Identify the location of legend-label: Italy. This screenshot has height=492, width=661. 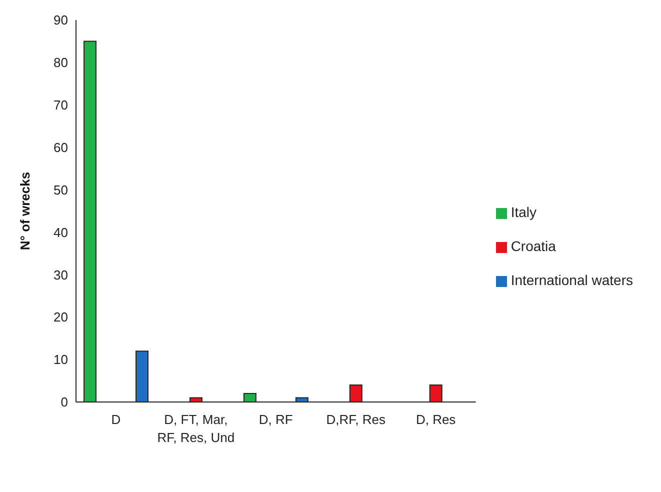
(523, 212).